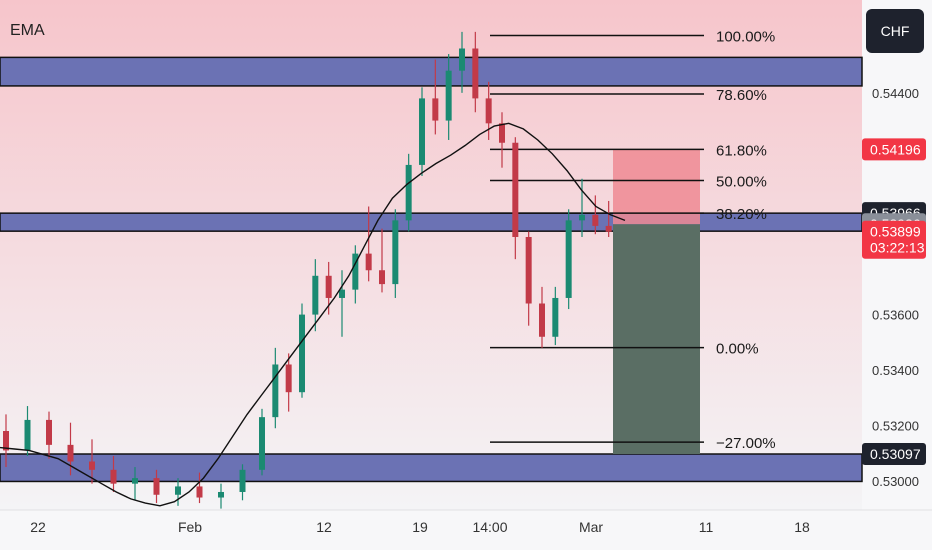 This screenshot has height=550, width=932. I want to click on currency-badge: CHF, so click(895, 31).